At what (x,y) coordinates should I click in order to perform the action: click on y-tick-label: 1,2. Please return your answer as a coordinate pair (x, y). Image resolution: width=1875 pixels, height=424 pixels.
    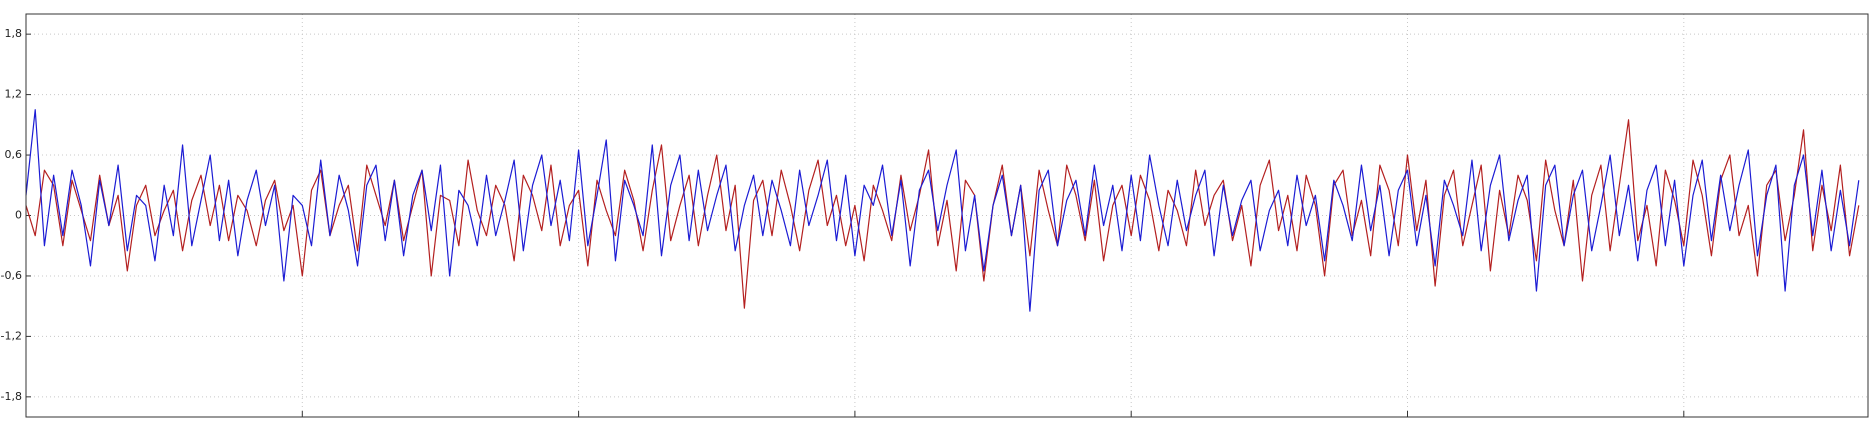
    Looking at the image, I should click on (14, 94).